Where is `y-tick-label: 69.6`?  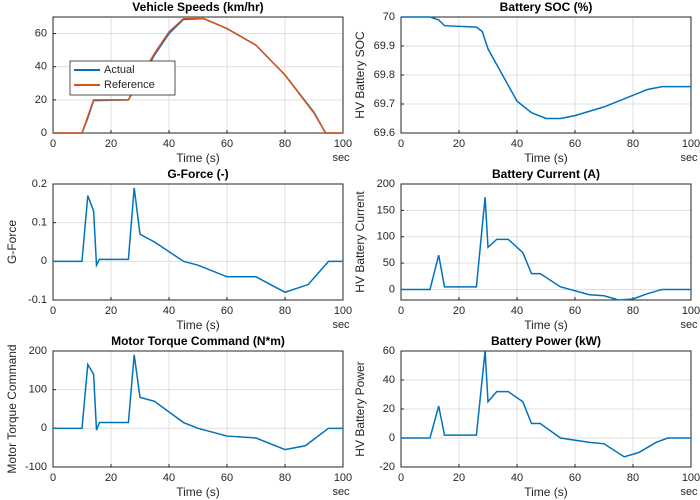 y-tick-label: 69.6 is located at coordinates (384, 133).